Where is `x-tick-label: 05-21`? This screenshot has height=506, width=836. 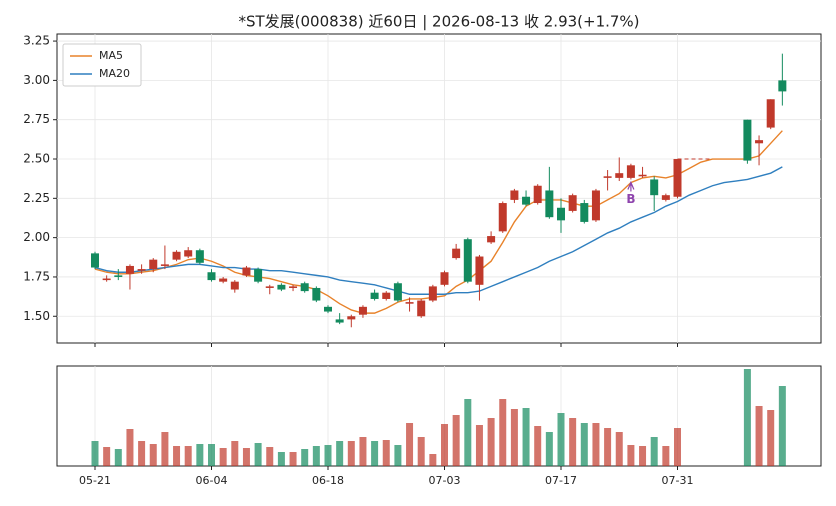
x-tick-label: 05-21 is located at coordinates (95, 480).